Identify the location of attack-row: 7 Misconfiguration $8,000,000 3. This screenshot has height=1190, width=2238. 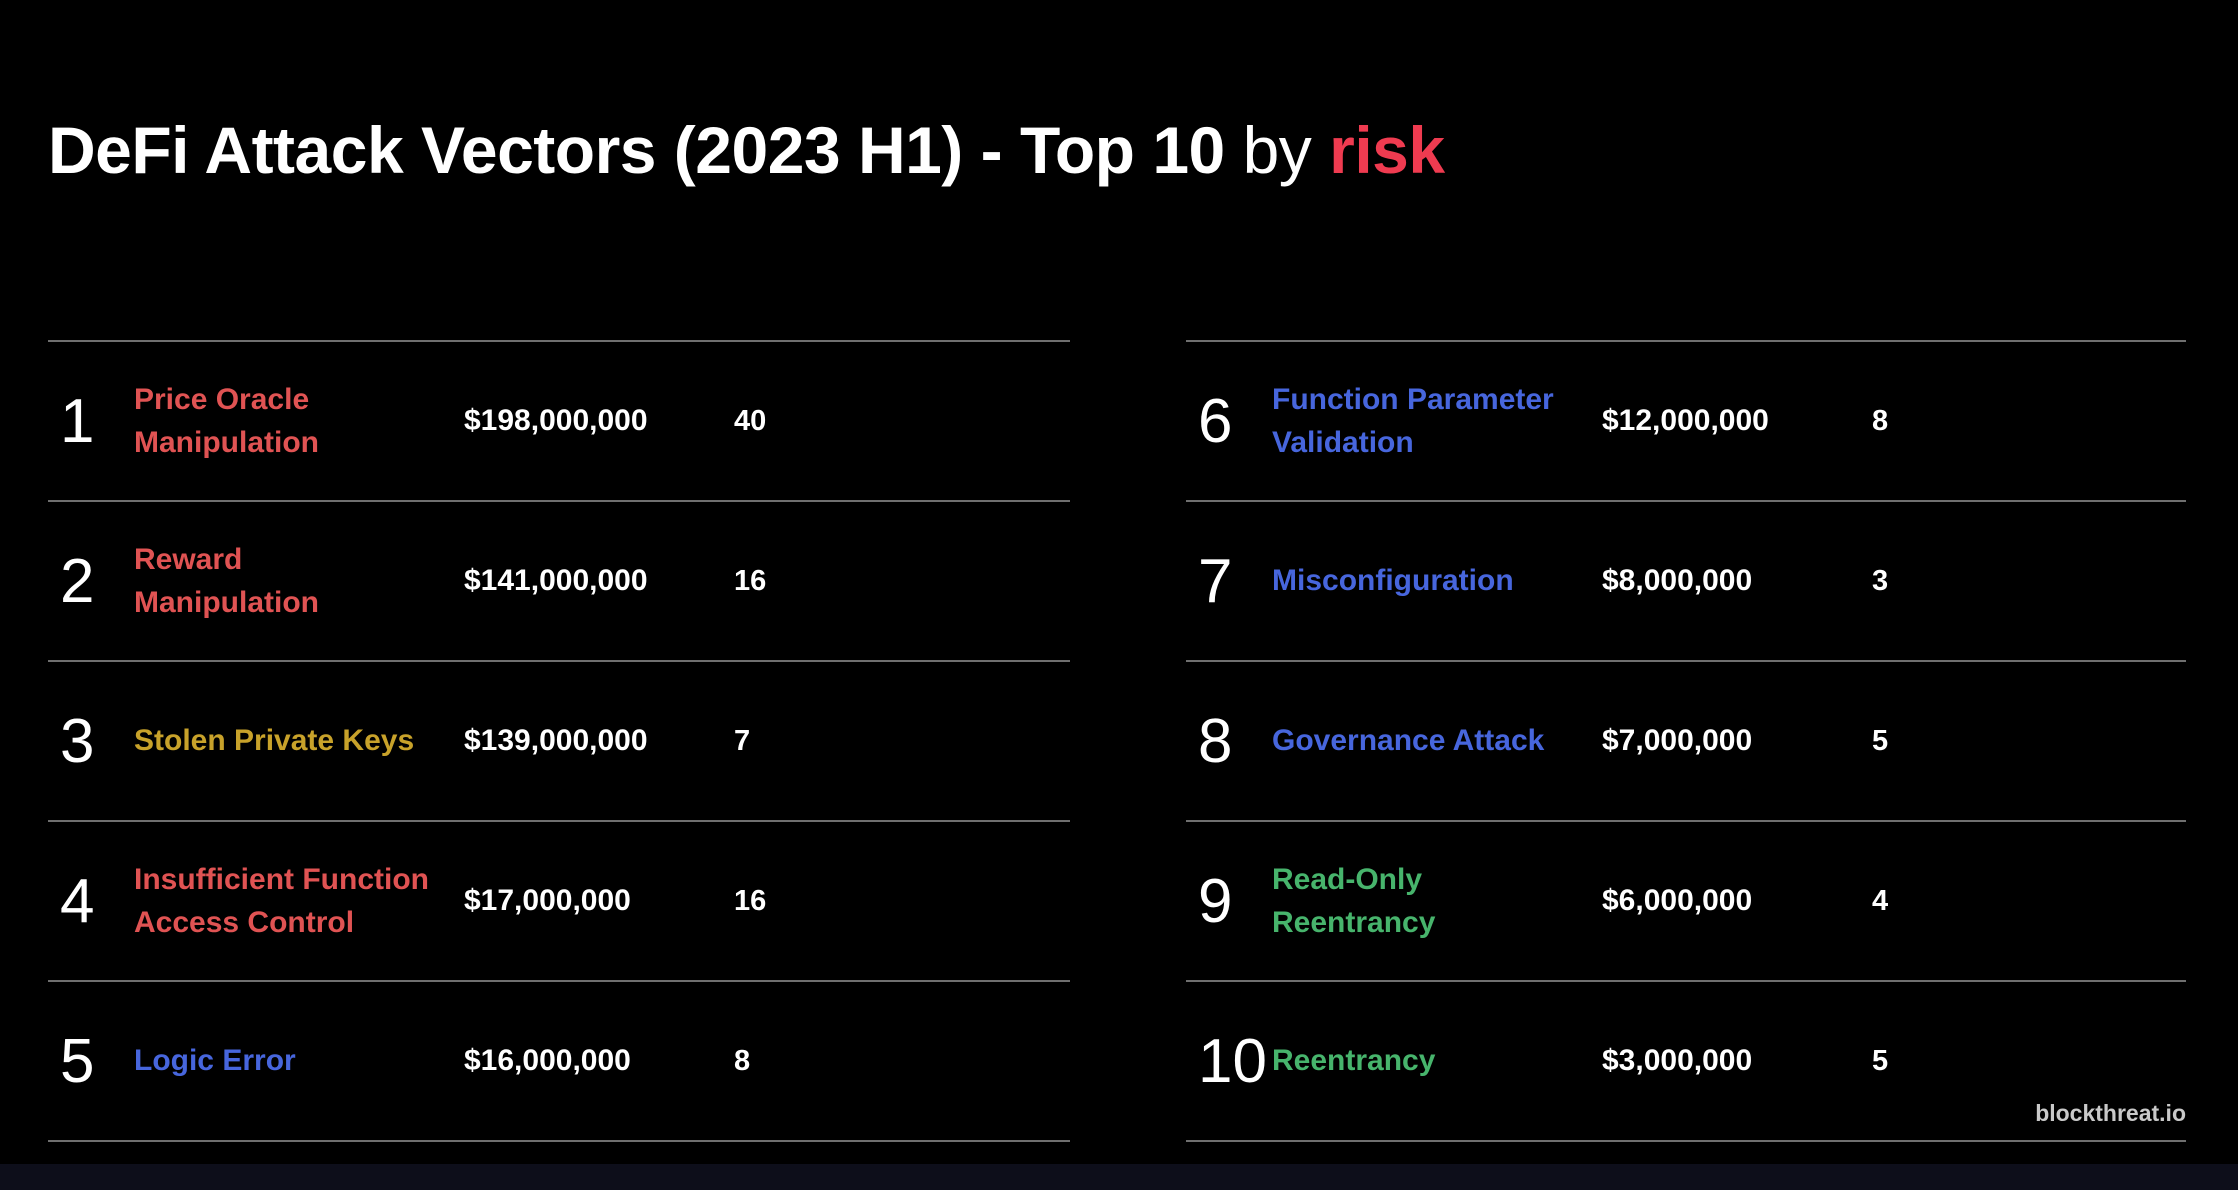
(1686, 580).